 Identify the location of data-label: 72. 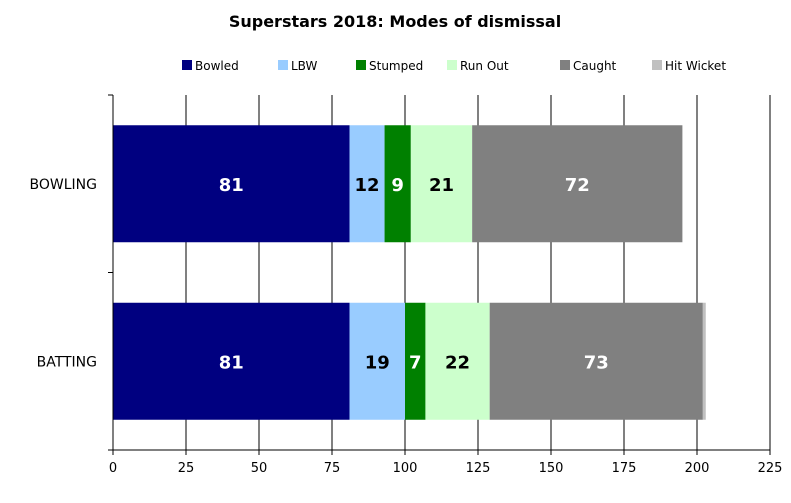
(577, 185).